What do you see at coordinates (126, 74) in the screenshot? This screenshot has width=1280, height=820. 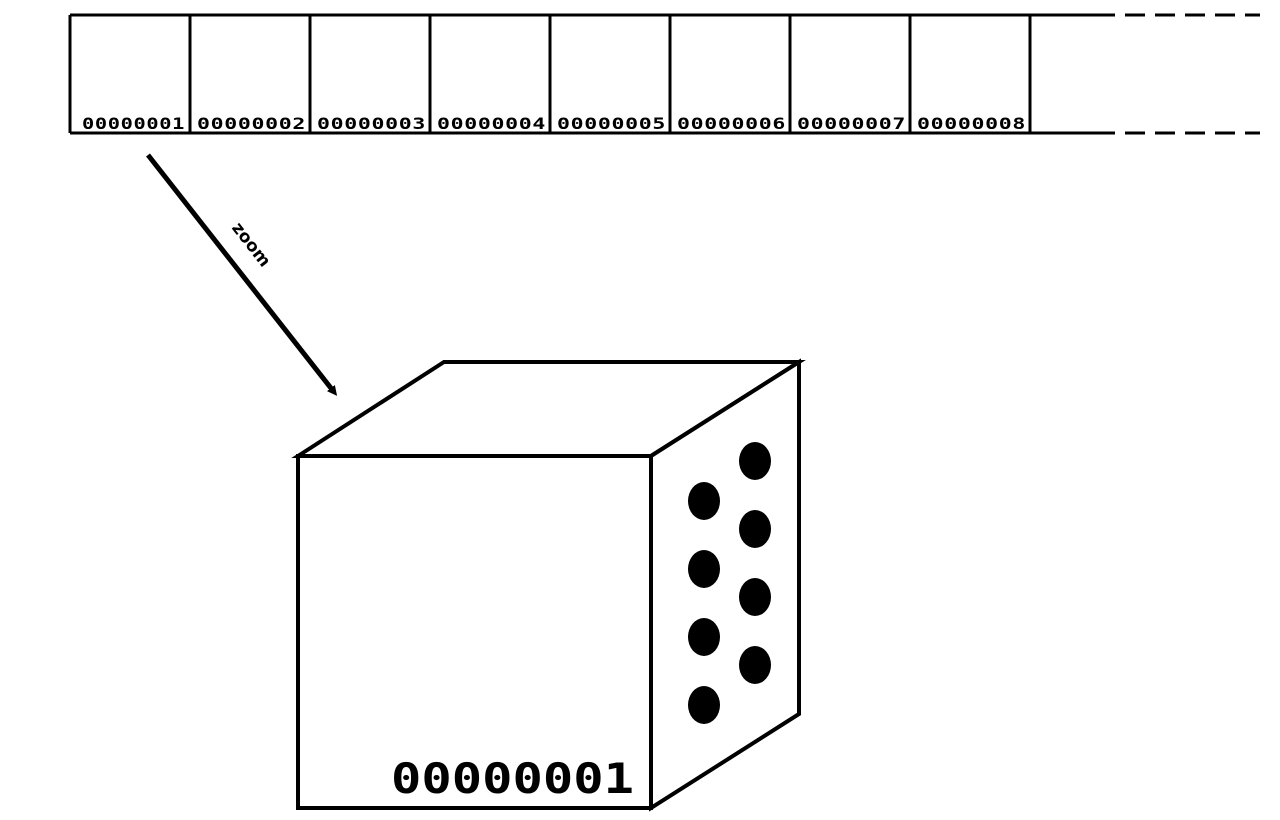 I see `strip-cell: 00000001` at bounding box center [126, 74].